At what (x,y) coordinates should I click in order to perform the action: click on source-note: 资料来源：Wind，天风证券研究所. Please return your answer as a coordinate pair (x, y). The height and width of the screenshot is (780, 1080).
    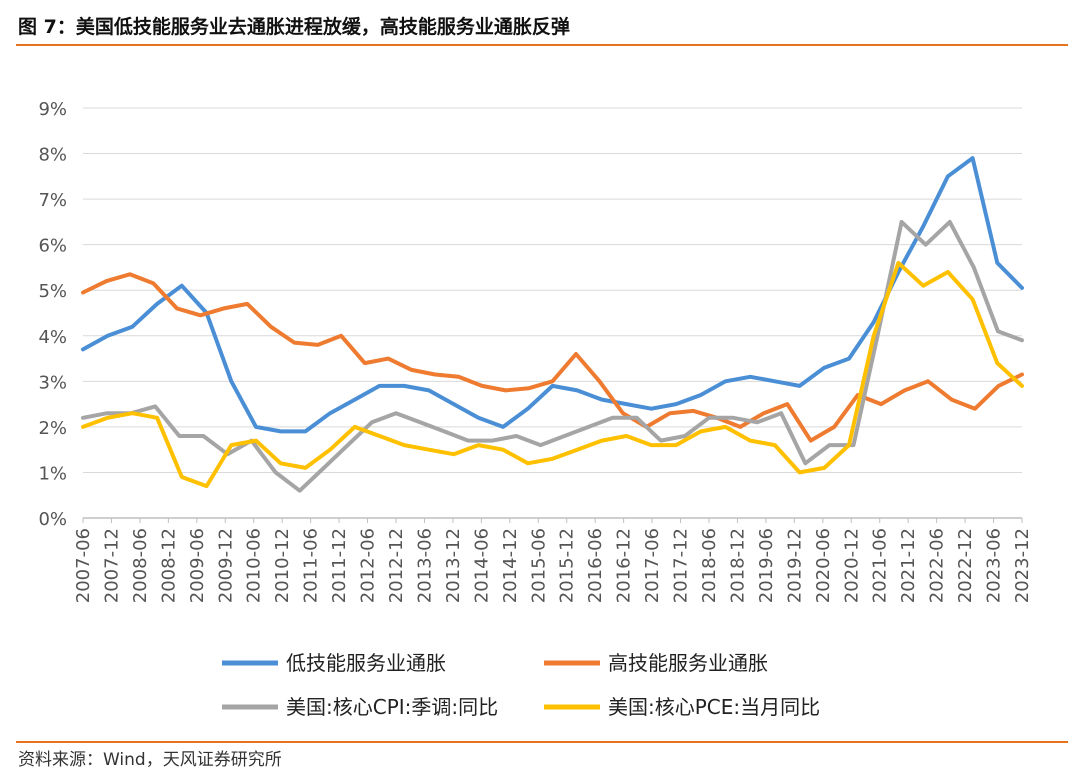
    Looking at the image, I should click on (150, 760).